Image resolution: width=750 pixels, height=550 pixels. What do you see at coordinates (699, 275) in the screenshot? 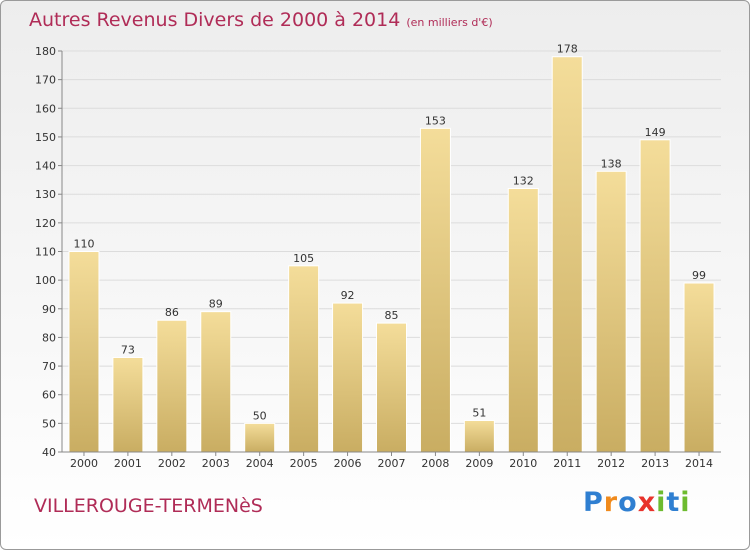
I see `value-label-2014: 99` at bounding box center [699, 275].